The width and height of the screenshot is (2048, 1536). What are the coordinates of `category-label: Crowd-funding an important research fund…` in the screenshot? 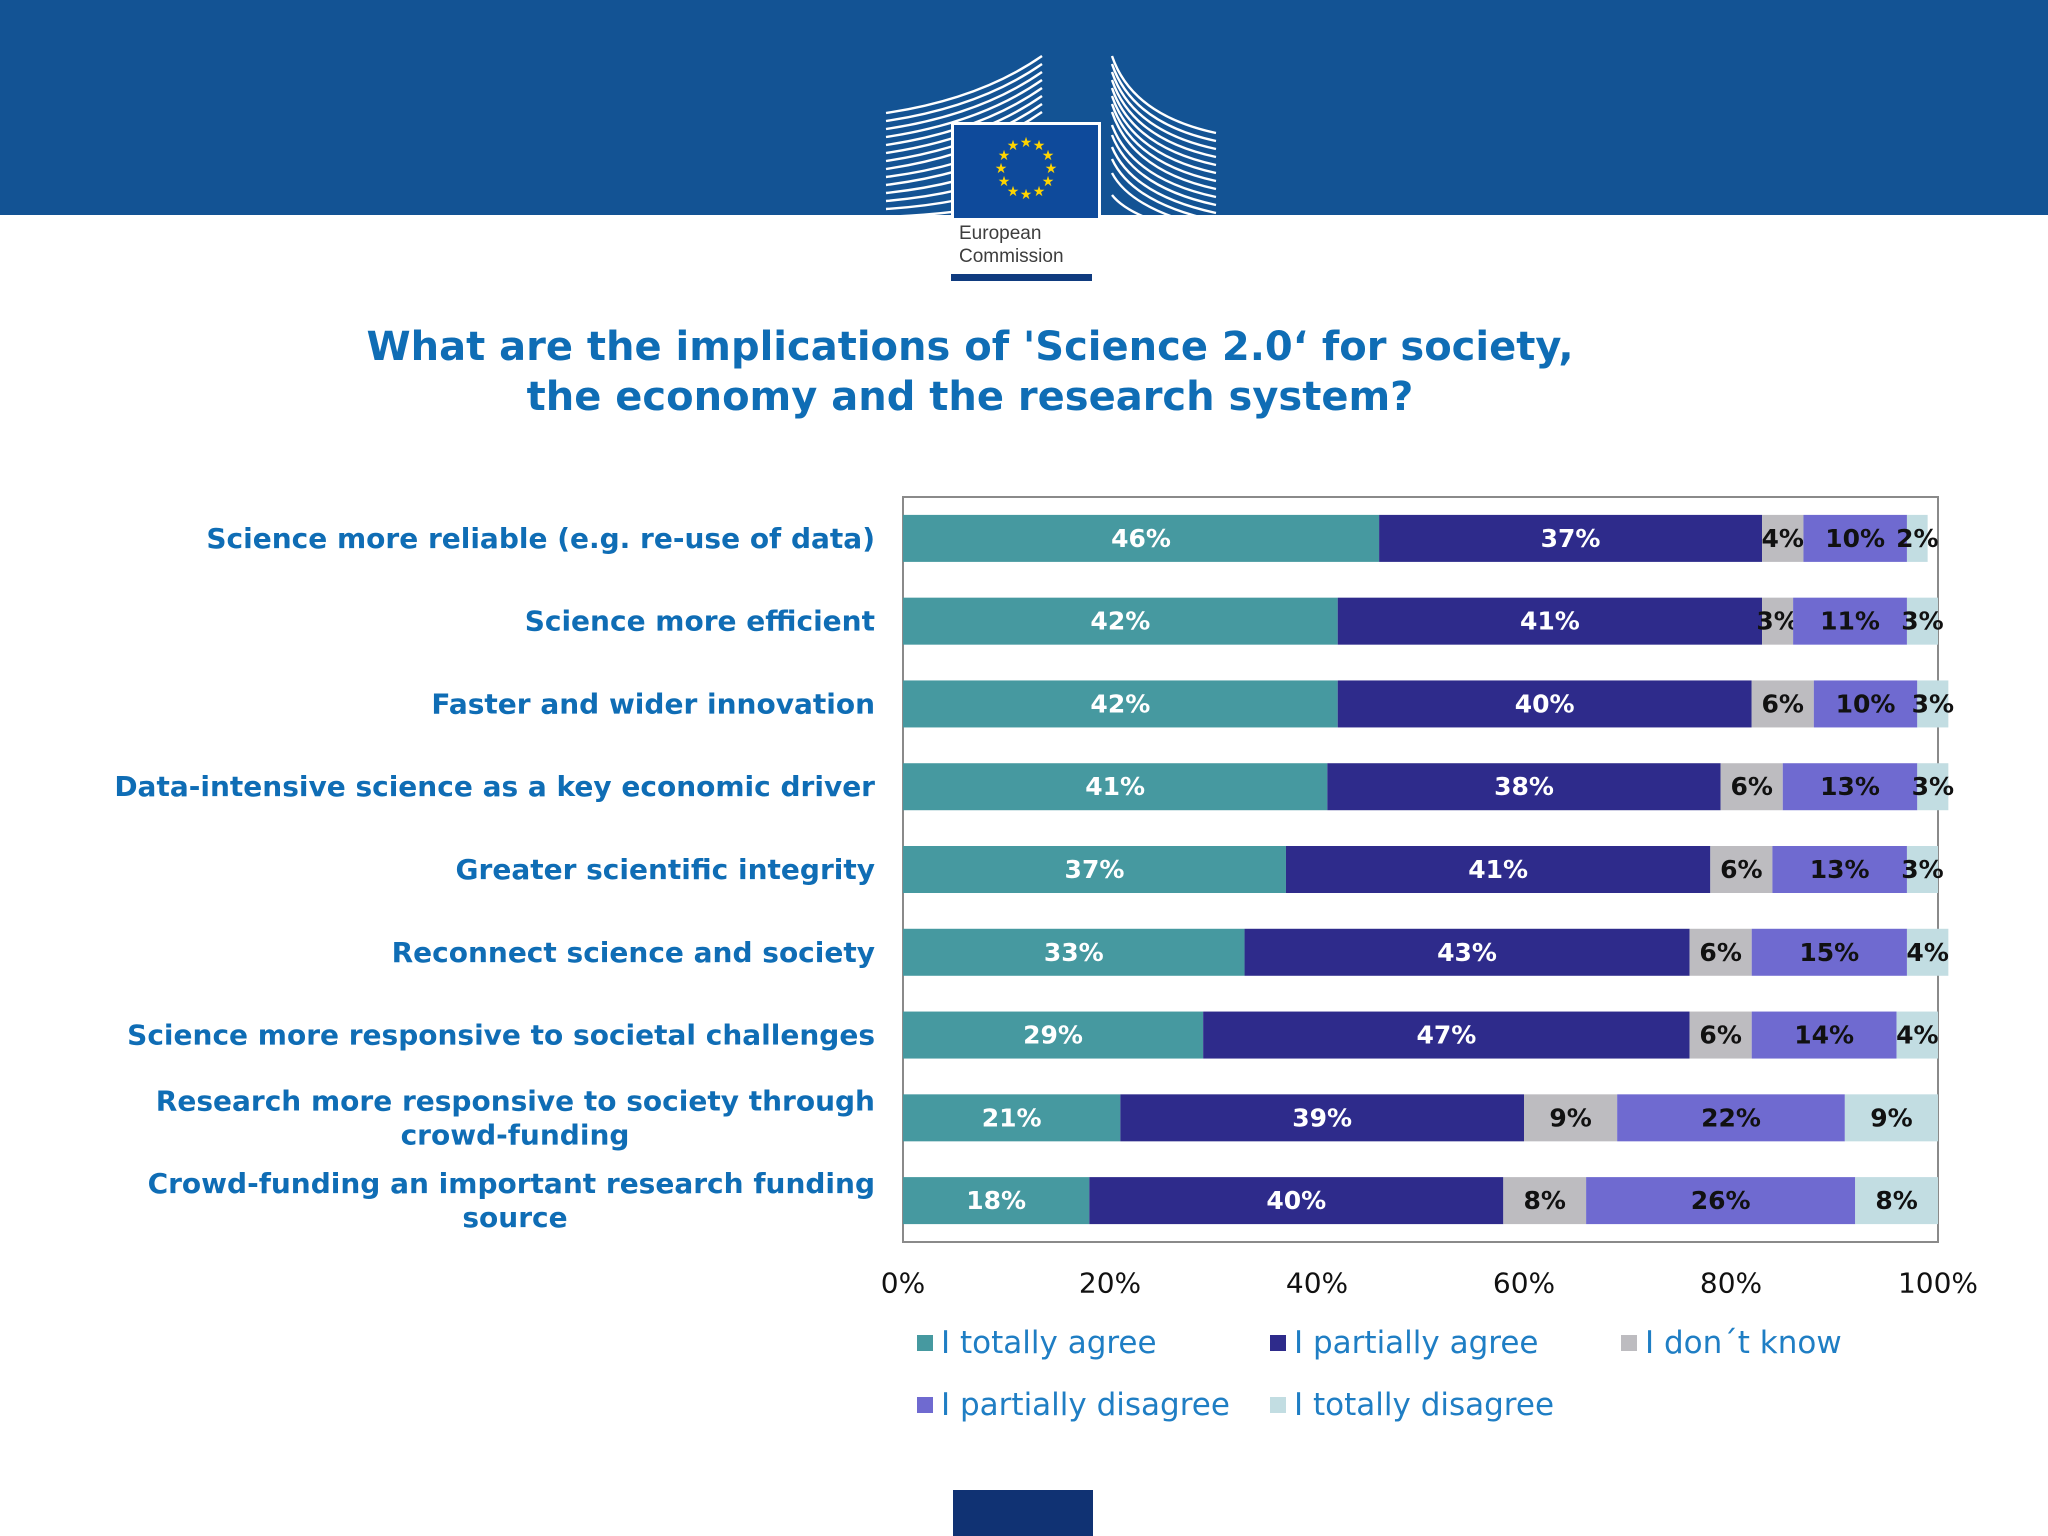 It's located at (511, 1183).